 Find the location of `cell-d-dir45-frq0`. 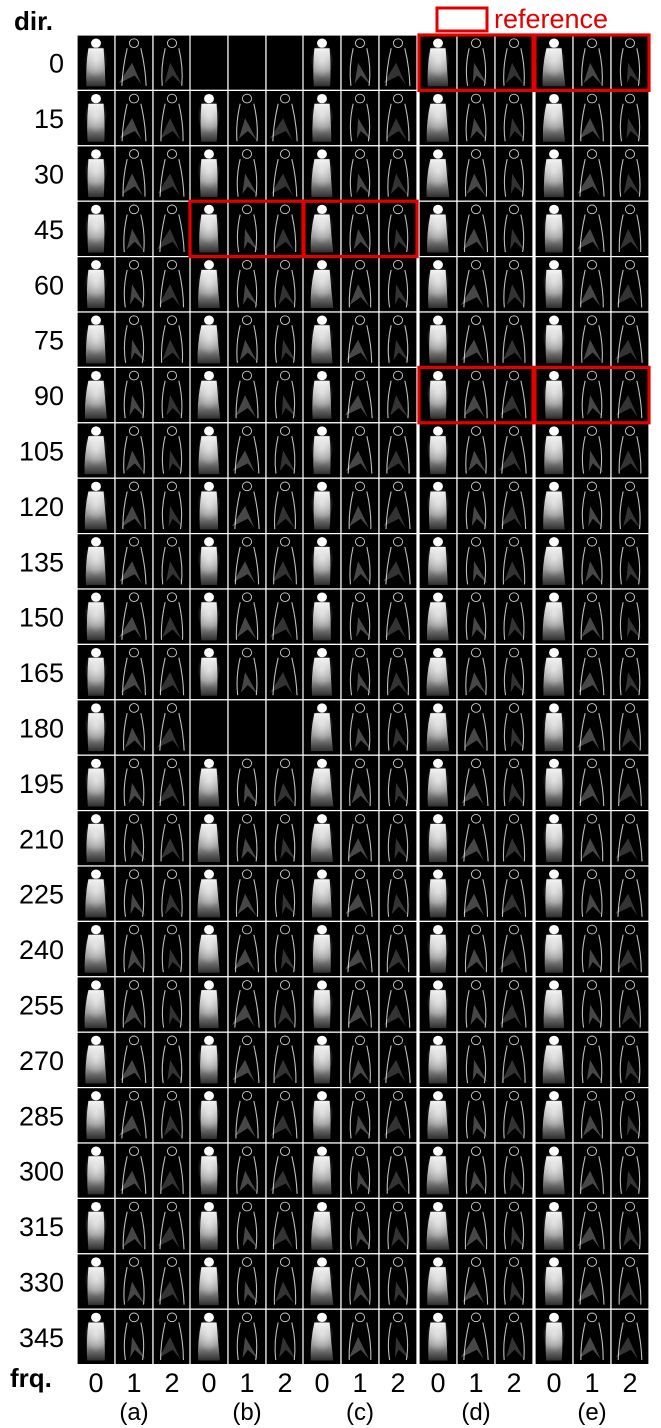

cell-d-dir45-frq0 is located at coordinates (438, 229).